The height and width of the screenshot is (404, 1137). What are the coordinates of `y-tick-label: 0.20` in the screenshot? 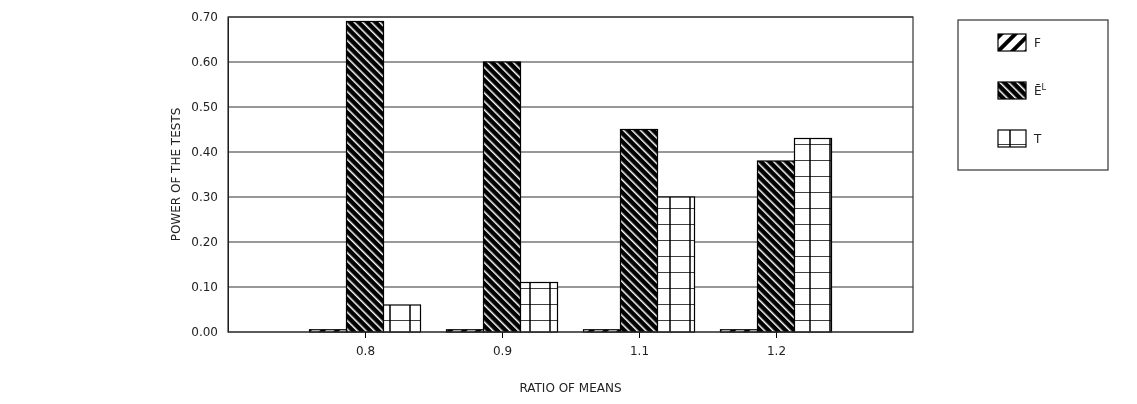 It's located at (204, 242).